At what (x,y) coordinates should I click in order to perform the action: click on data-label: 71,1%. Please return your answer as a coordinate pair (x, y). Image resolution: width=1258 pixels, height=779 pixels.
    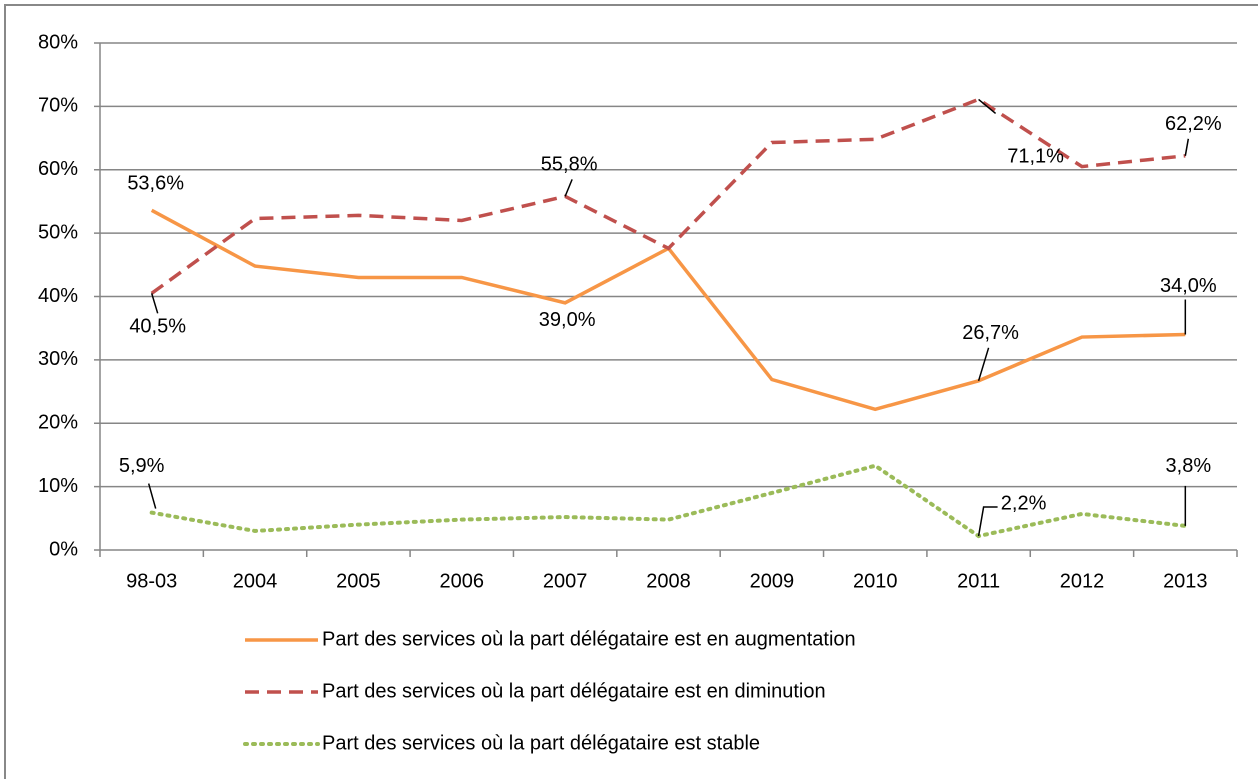
    Looking at the image, I should click on (1035, 157).